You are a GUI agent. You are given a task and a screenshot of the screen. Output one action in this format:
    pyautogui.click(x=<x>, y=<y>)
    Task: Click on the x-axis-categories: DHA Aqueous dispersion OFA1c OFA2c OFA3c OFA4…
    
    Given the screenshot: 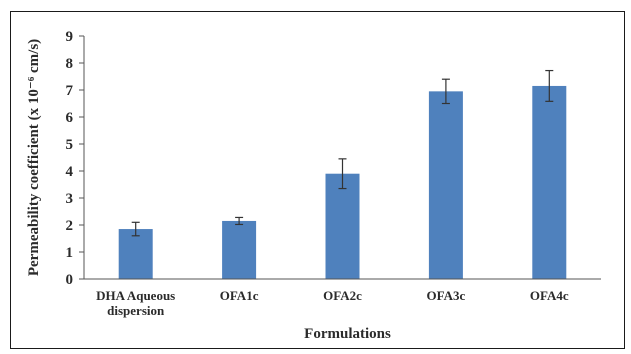 What is the action you would take?
    pyautogui.click(x=332, y=303)
    